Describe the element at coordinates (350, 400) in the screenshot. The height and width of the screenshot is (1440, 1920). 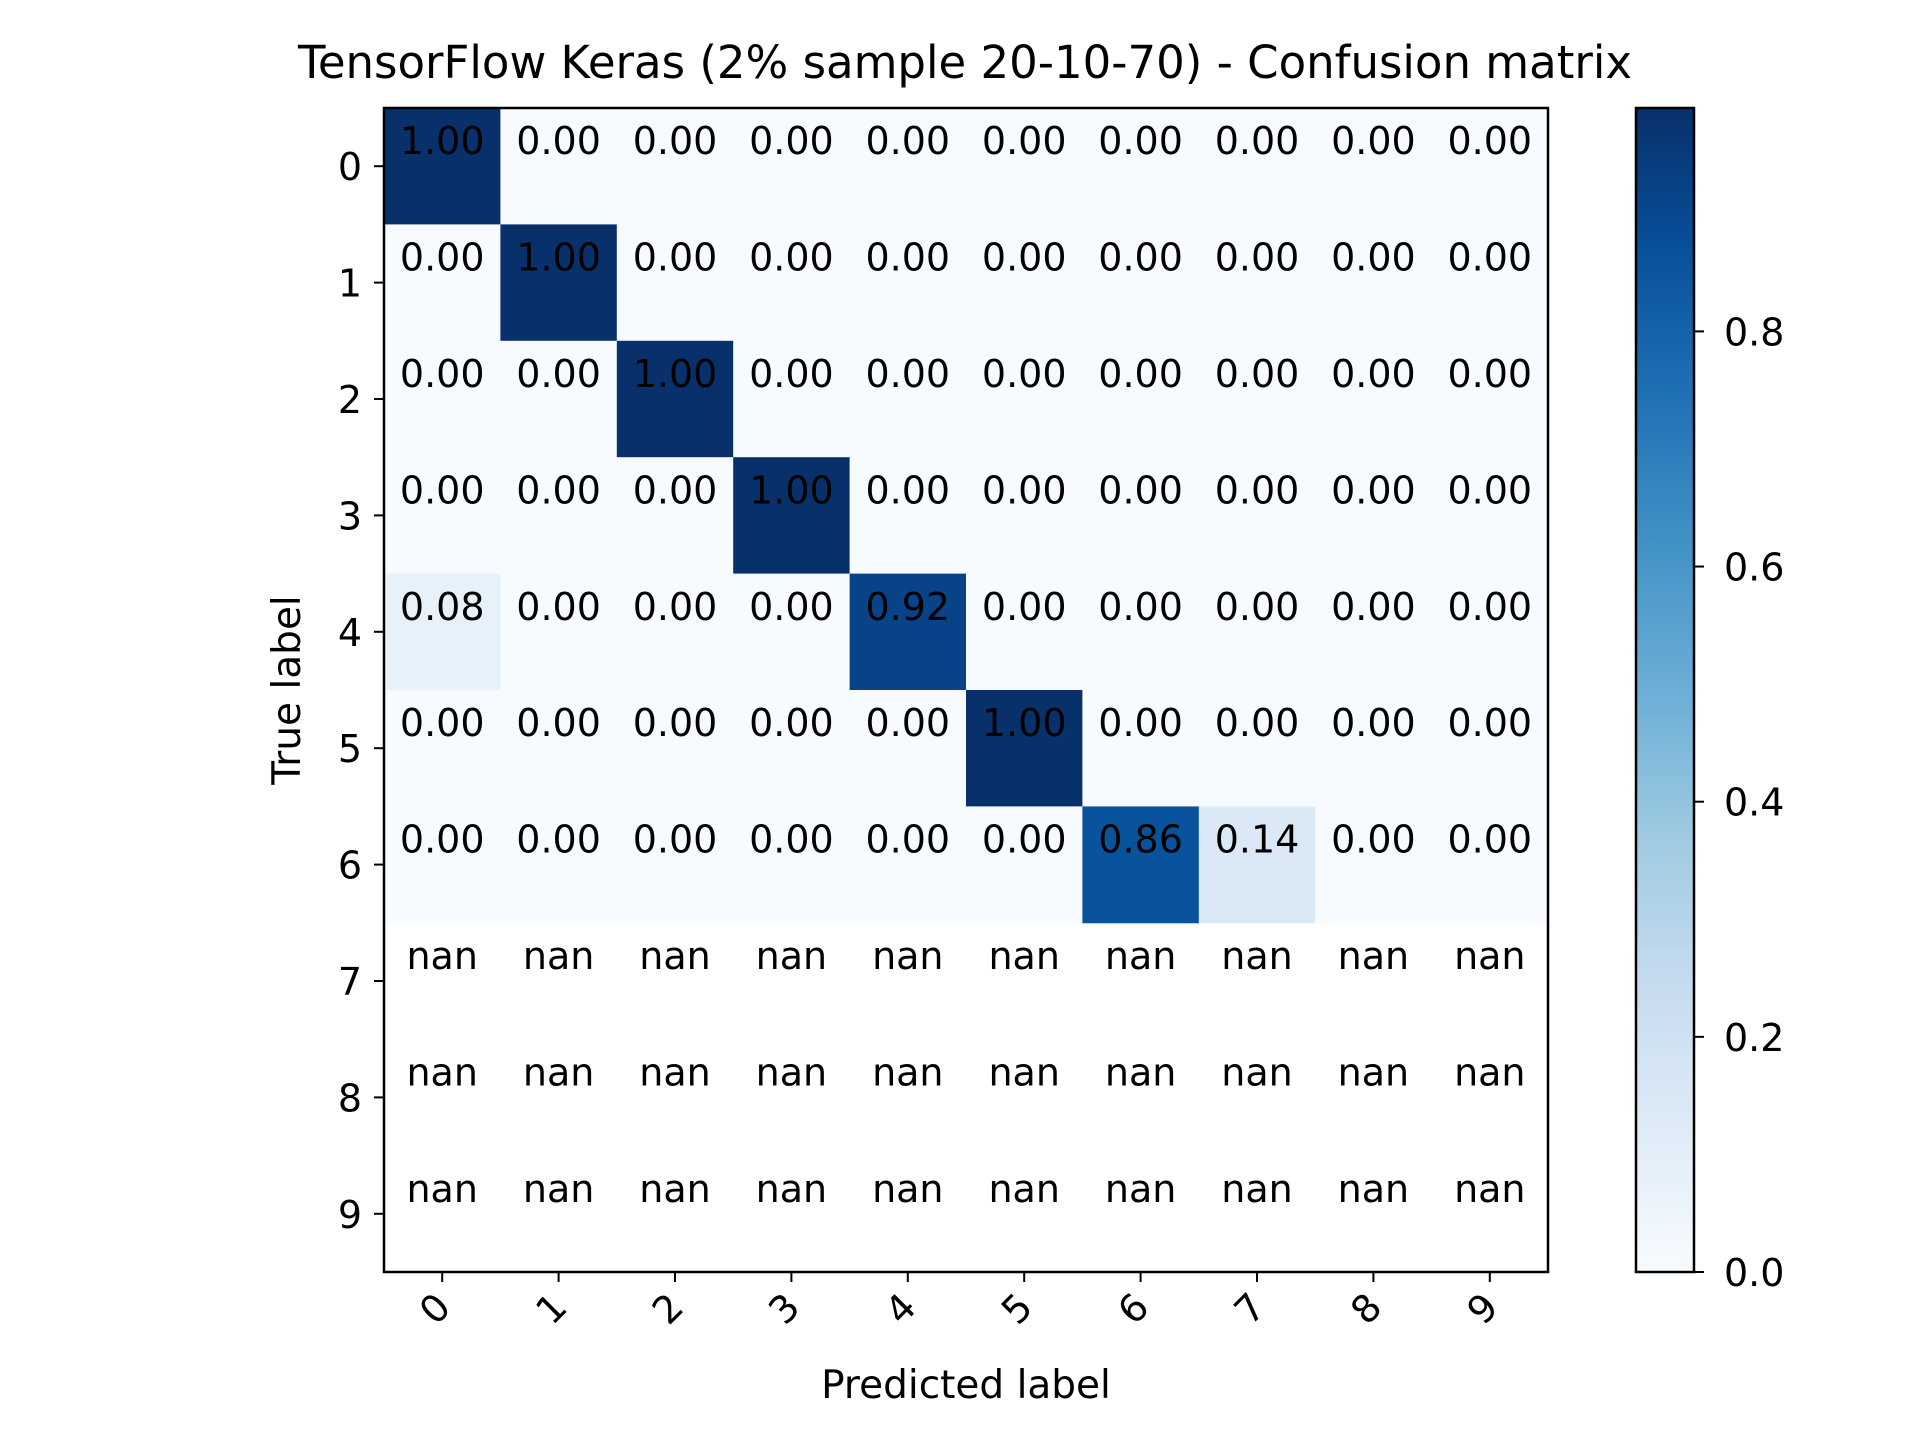
I see `y-tick-label: 2` at that location.